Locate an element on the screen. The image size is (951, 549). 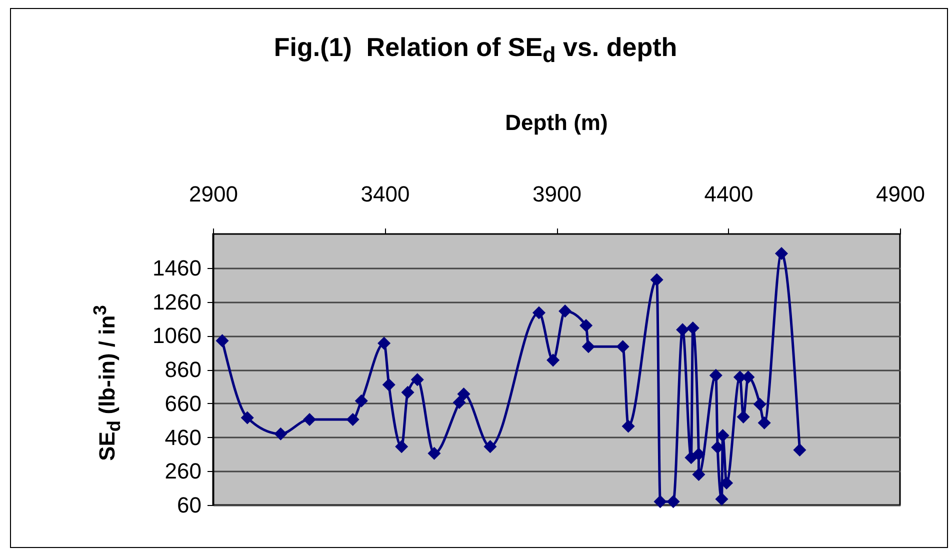
y-tick-label: 460 is located at coordinates (183, 437).